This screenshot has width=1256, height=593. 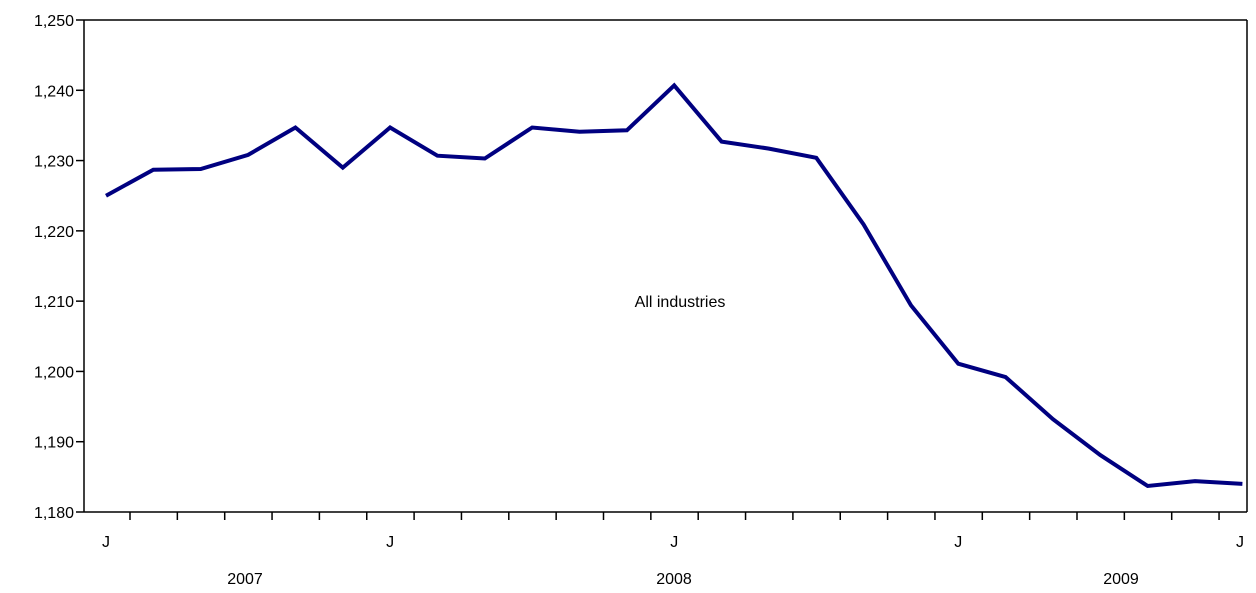 I want to click on x-axis-ticks: J J J J J 2007 2008 2009, so click(x=673, y=550).